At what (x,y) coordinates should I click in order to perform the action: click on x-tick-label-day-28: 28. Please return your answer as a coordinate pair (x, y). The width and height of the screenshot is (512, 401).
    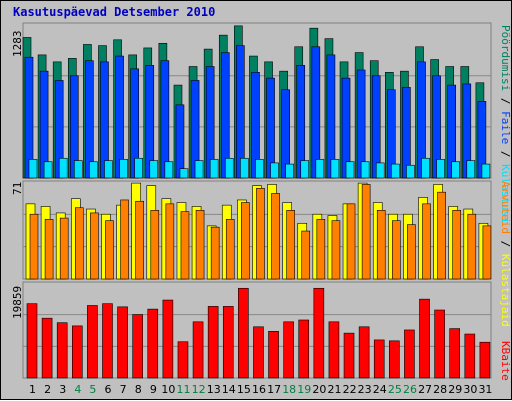
    Looking at the image, I should click on (440, 389).